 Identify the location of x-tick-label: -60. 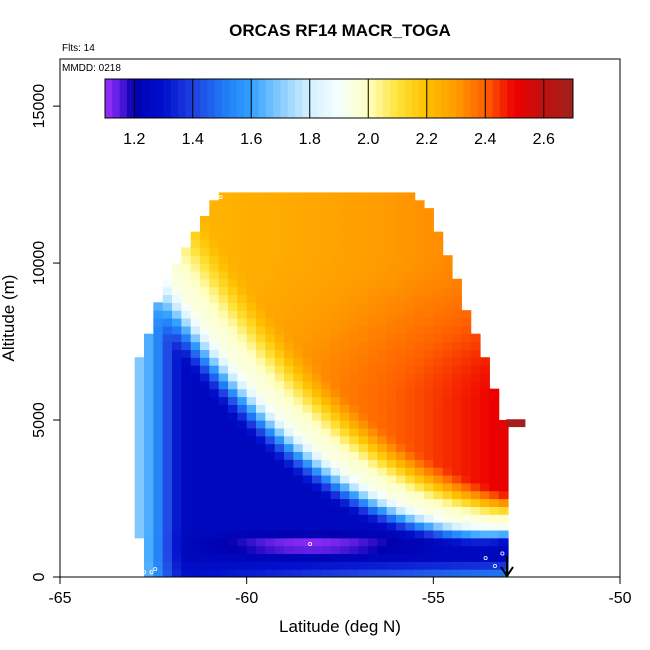
(246, 598).